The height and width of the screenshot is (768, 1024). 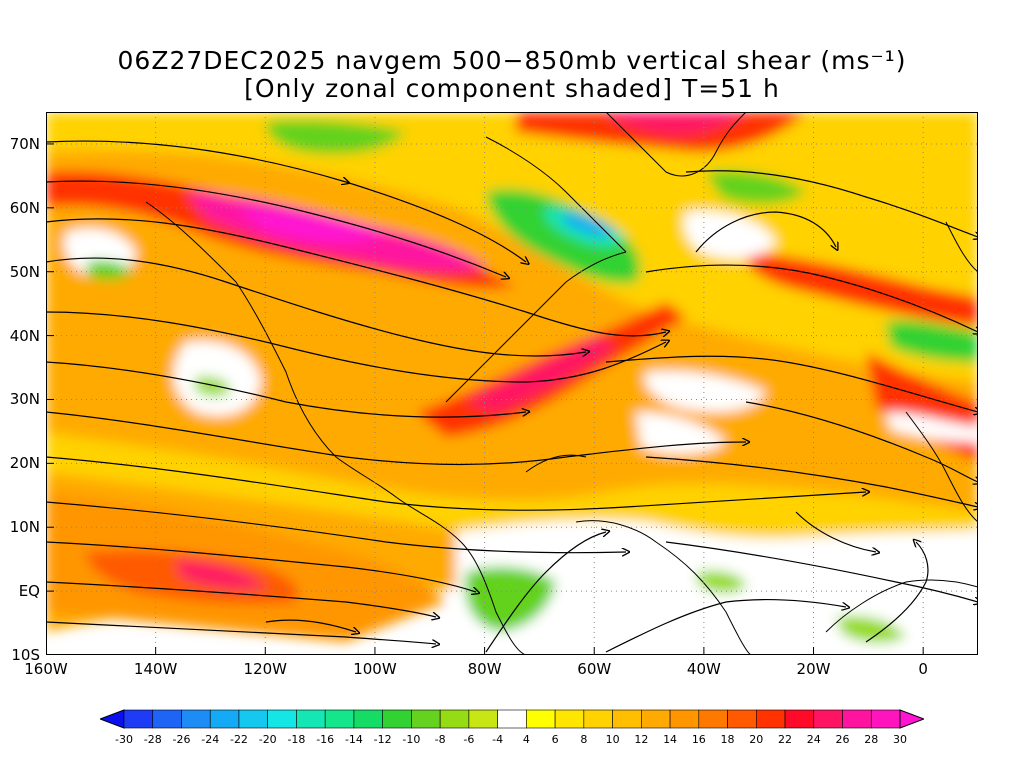 What do you see at coordinates (24, 399) in the screenshot?
I see `lat-tick-label: 30N` at bounding box center [24, 399].